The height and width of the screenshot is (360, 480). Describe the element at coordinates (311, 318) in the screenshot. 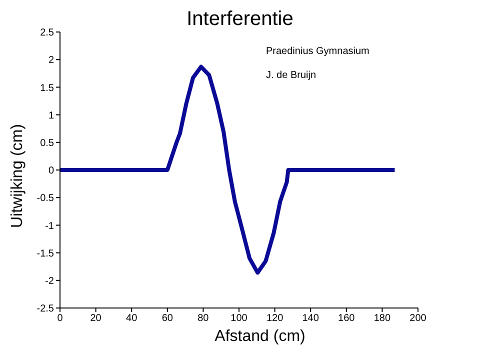

I see `x-tick-label: 140` at that location.